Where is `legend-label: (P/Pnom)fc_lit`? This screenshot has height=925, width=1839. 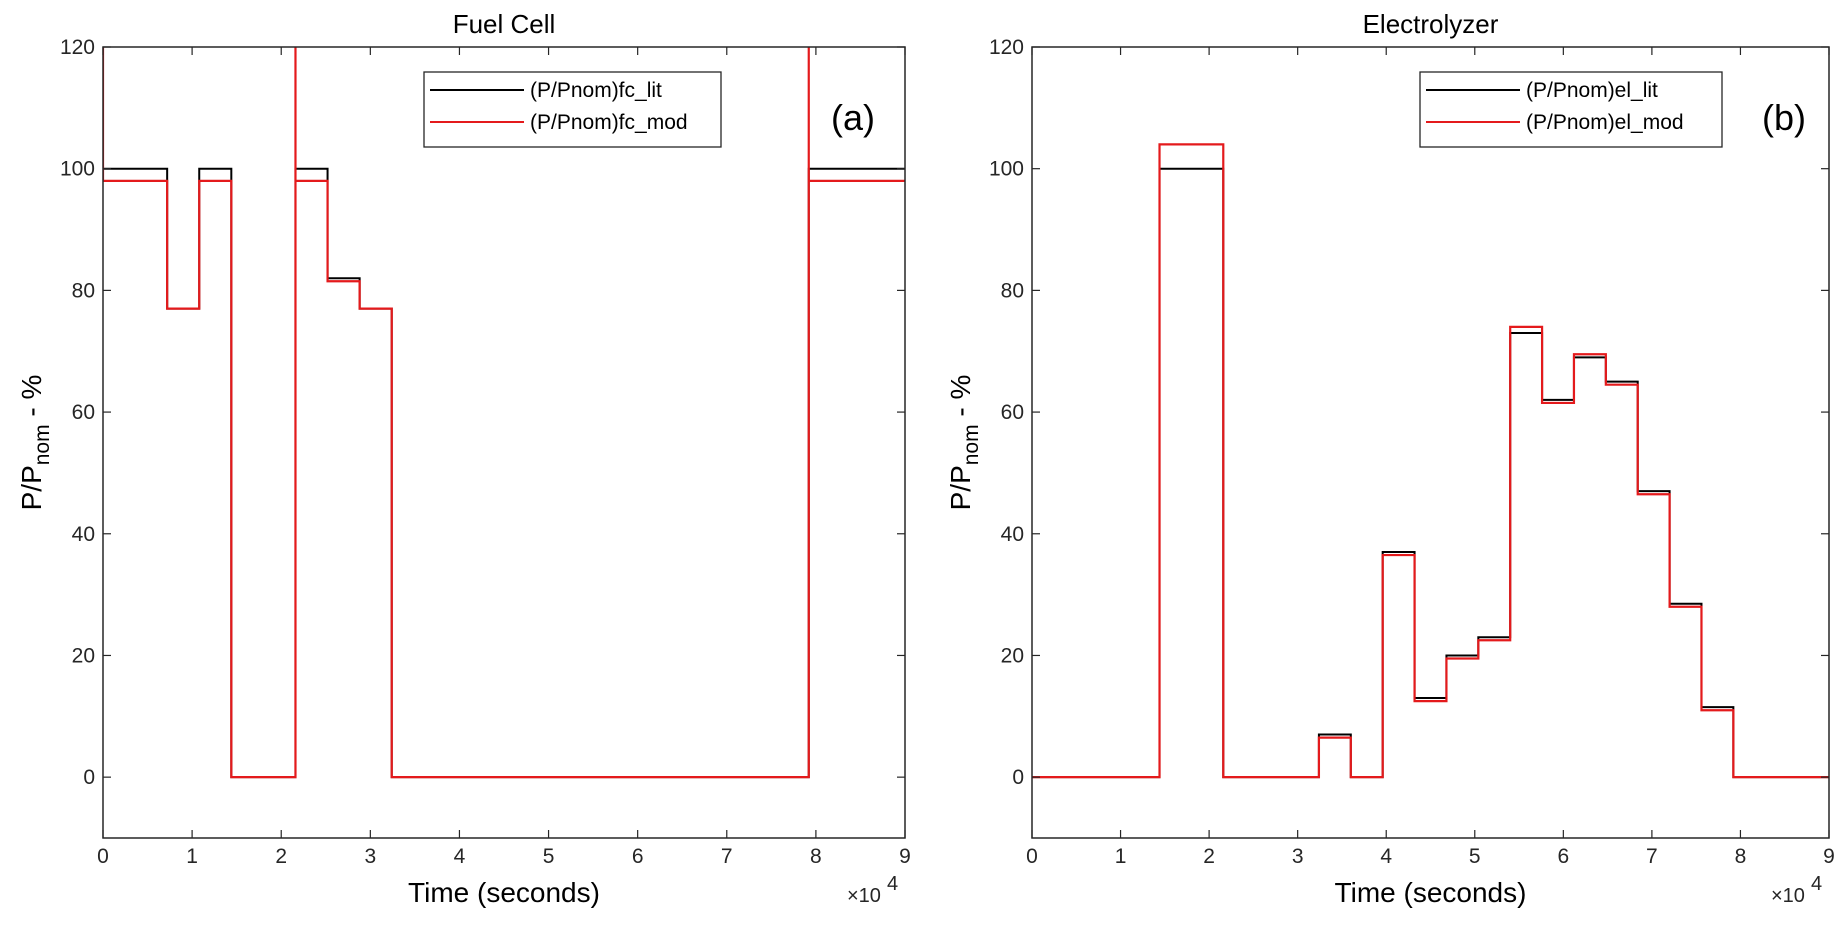 legend-label: (P/Pnom)fc_lit is located at coordinates (596, 90).